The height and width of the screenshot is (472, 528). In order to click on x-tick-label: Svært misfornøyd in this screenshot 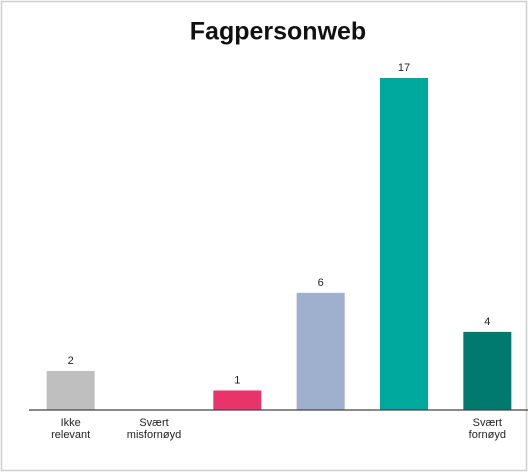, I will do `click(154, 429)`.